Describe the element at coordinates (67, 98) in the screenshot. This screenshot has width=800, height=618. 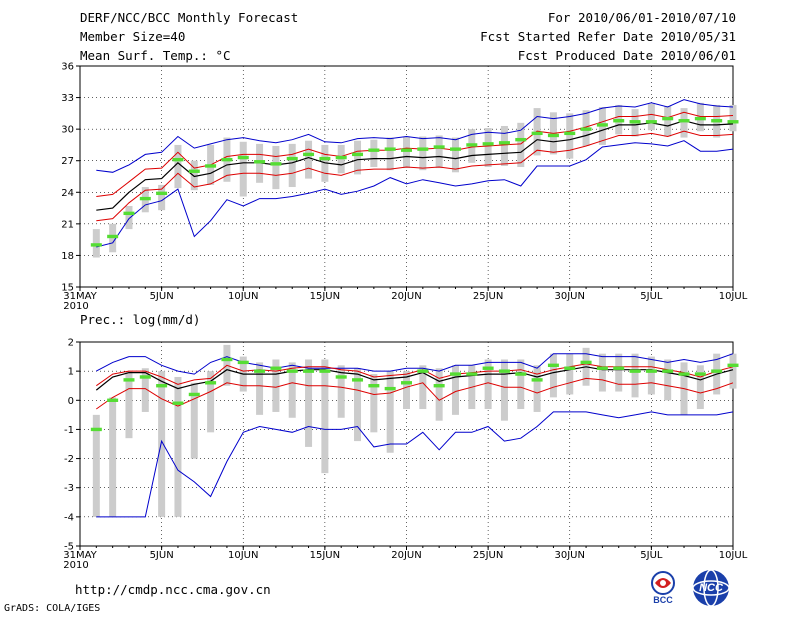
I see `y-tick-label: 33` at that location.